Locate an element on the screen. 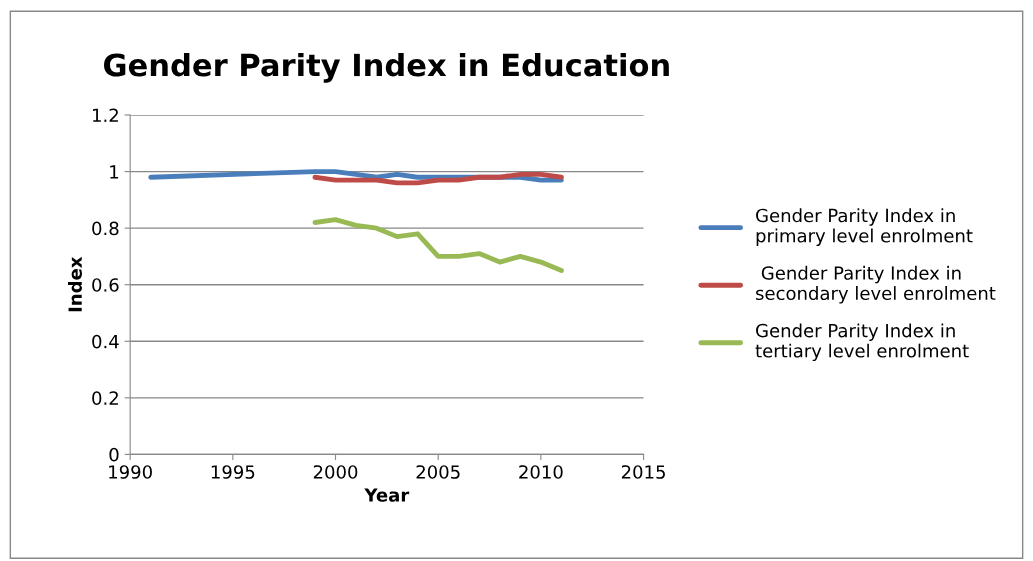  chart-title: Gender Parity Index in Education is located at coordinates (386, 67).